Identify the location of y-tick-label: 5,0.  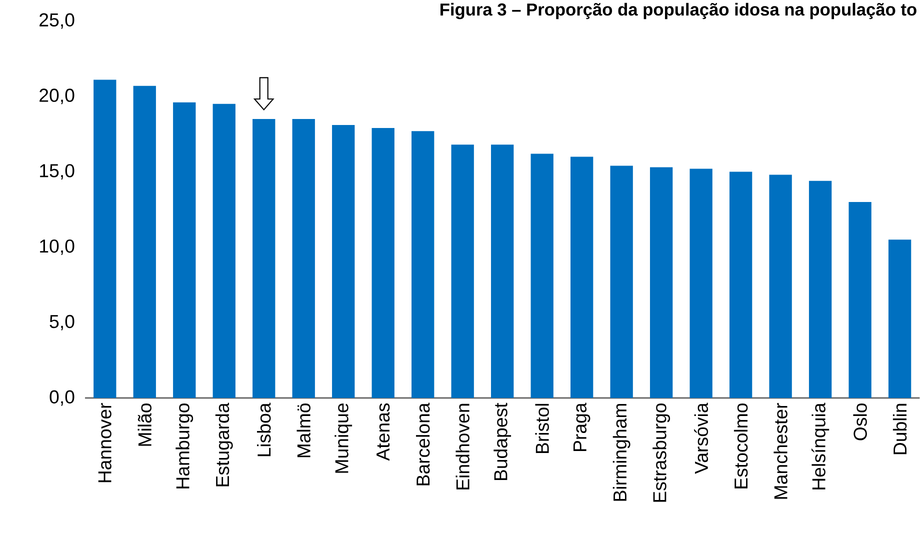
(62, 322).